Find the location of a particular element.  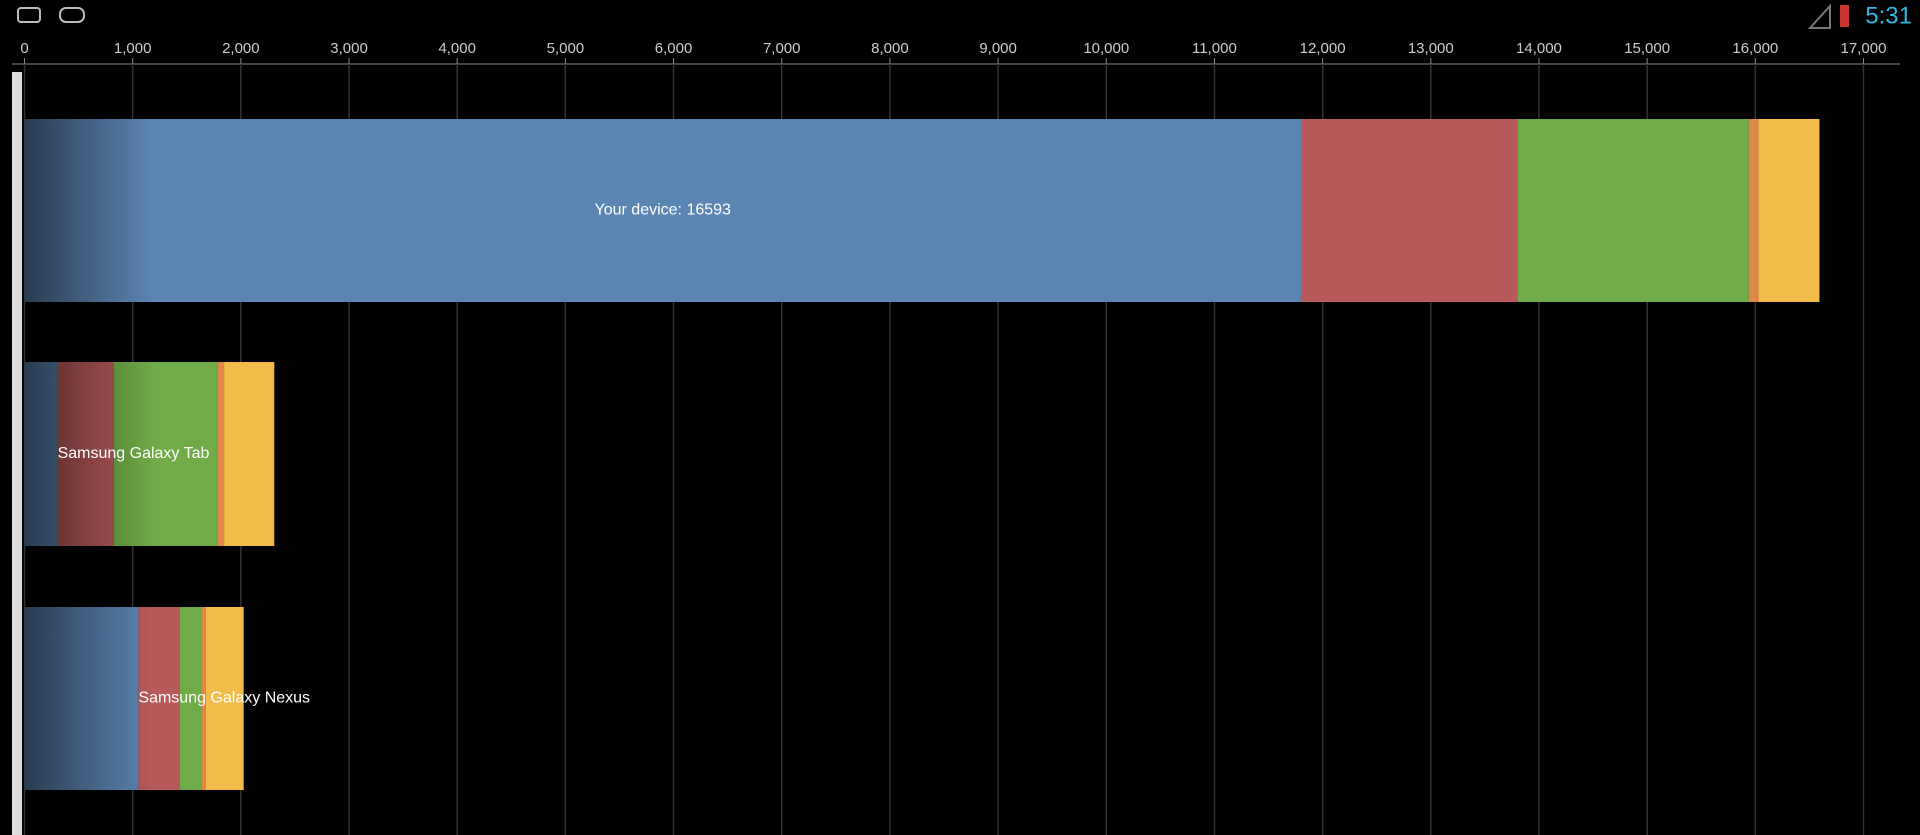

x-tick-label: 17,000 is located at coordinates (1864, 48).